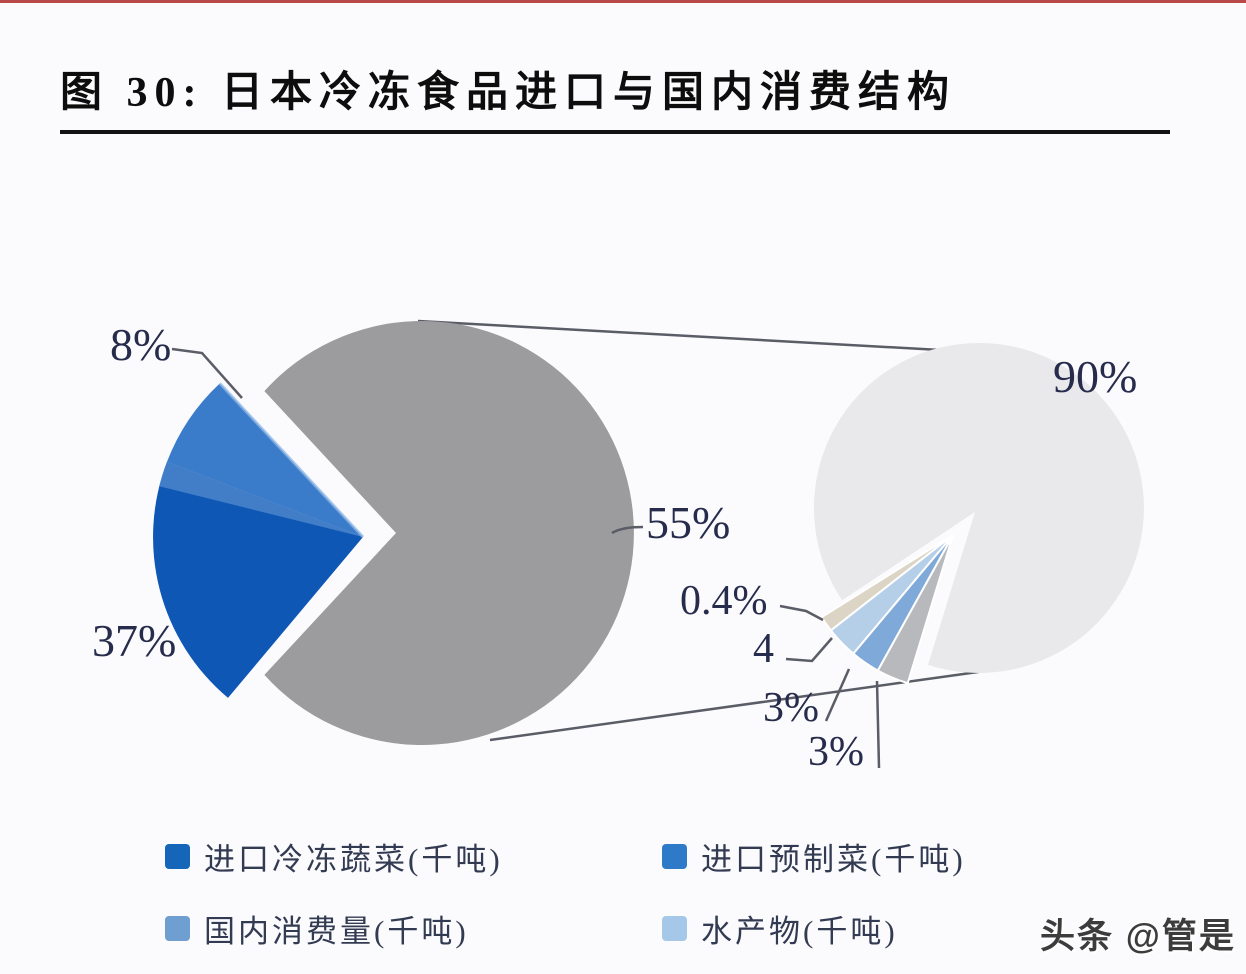 The width and height of the screenshot is (1246, 974). I want to click on legend-swatch-imported-frozen-vegetables, so click(177, 856).